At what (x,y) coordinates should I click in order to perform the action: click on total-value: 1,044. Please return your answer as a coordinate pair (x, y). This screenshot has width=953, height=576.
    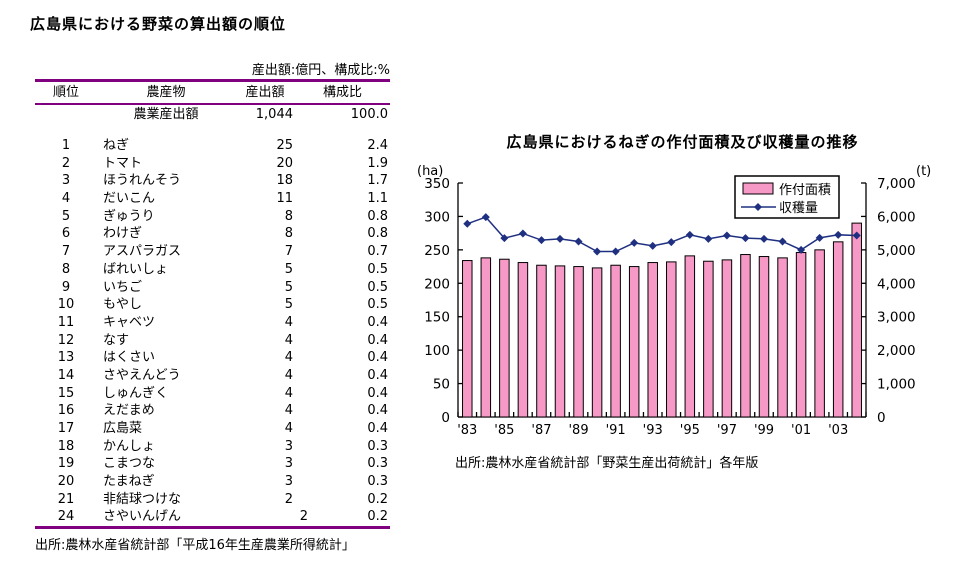
    Looking at the image, I should click on (274, 114).